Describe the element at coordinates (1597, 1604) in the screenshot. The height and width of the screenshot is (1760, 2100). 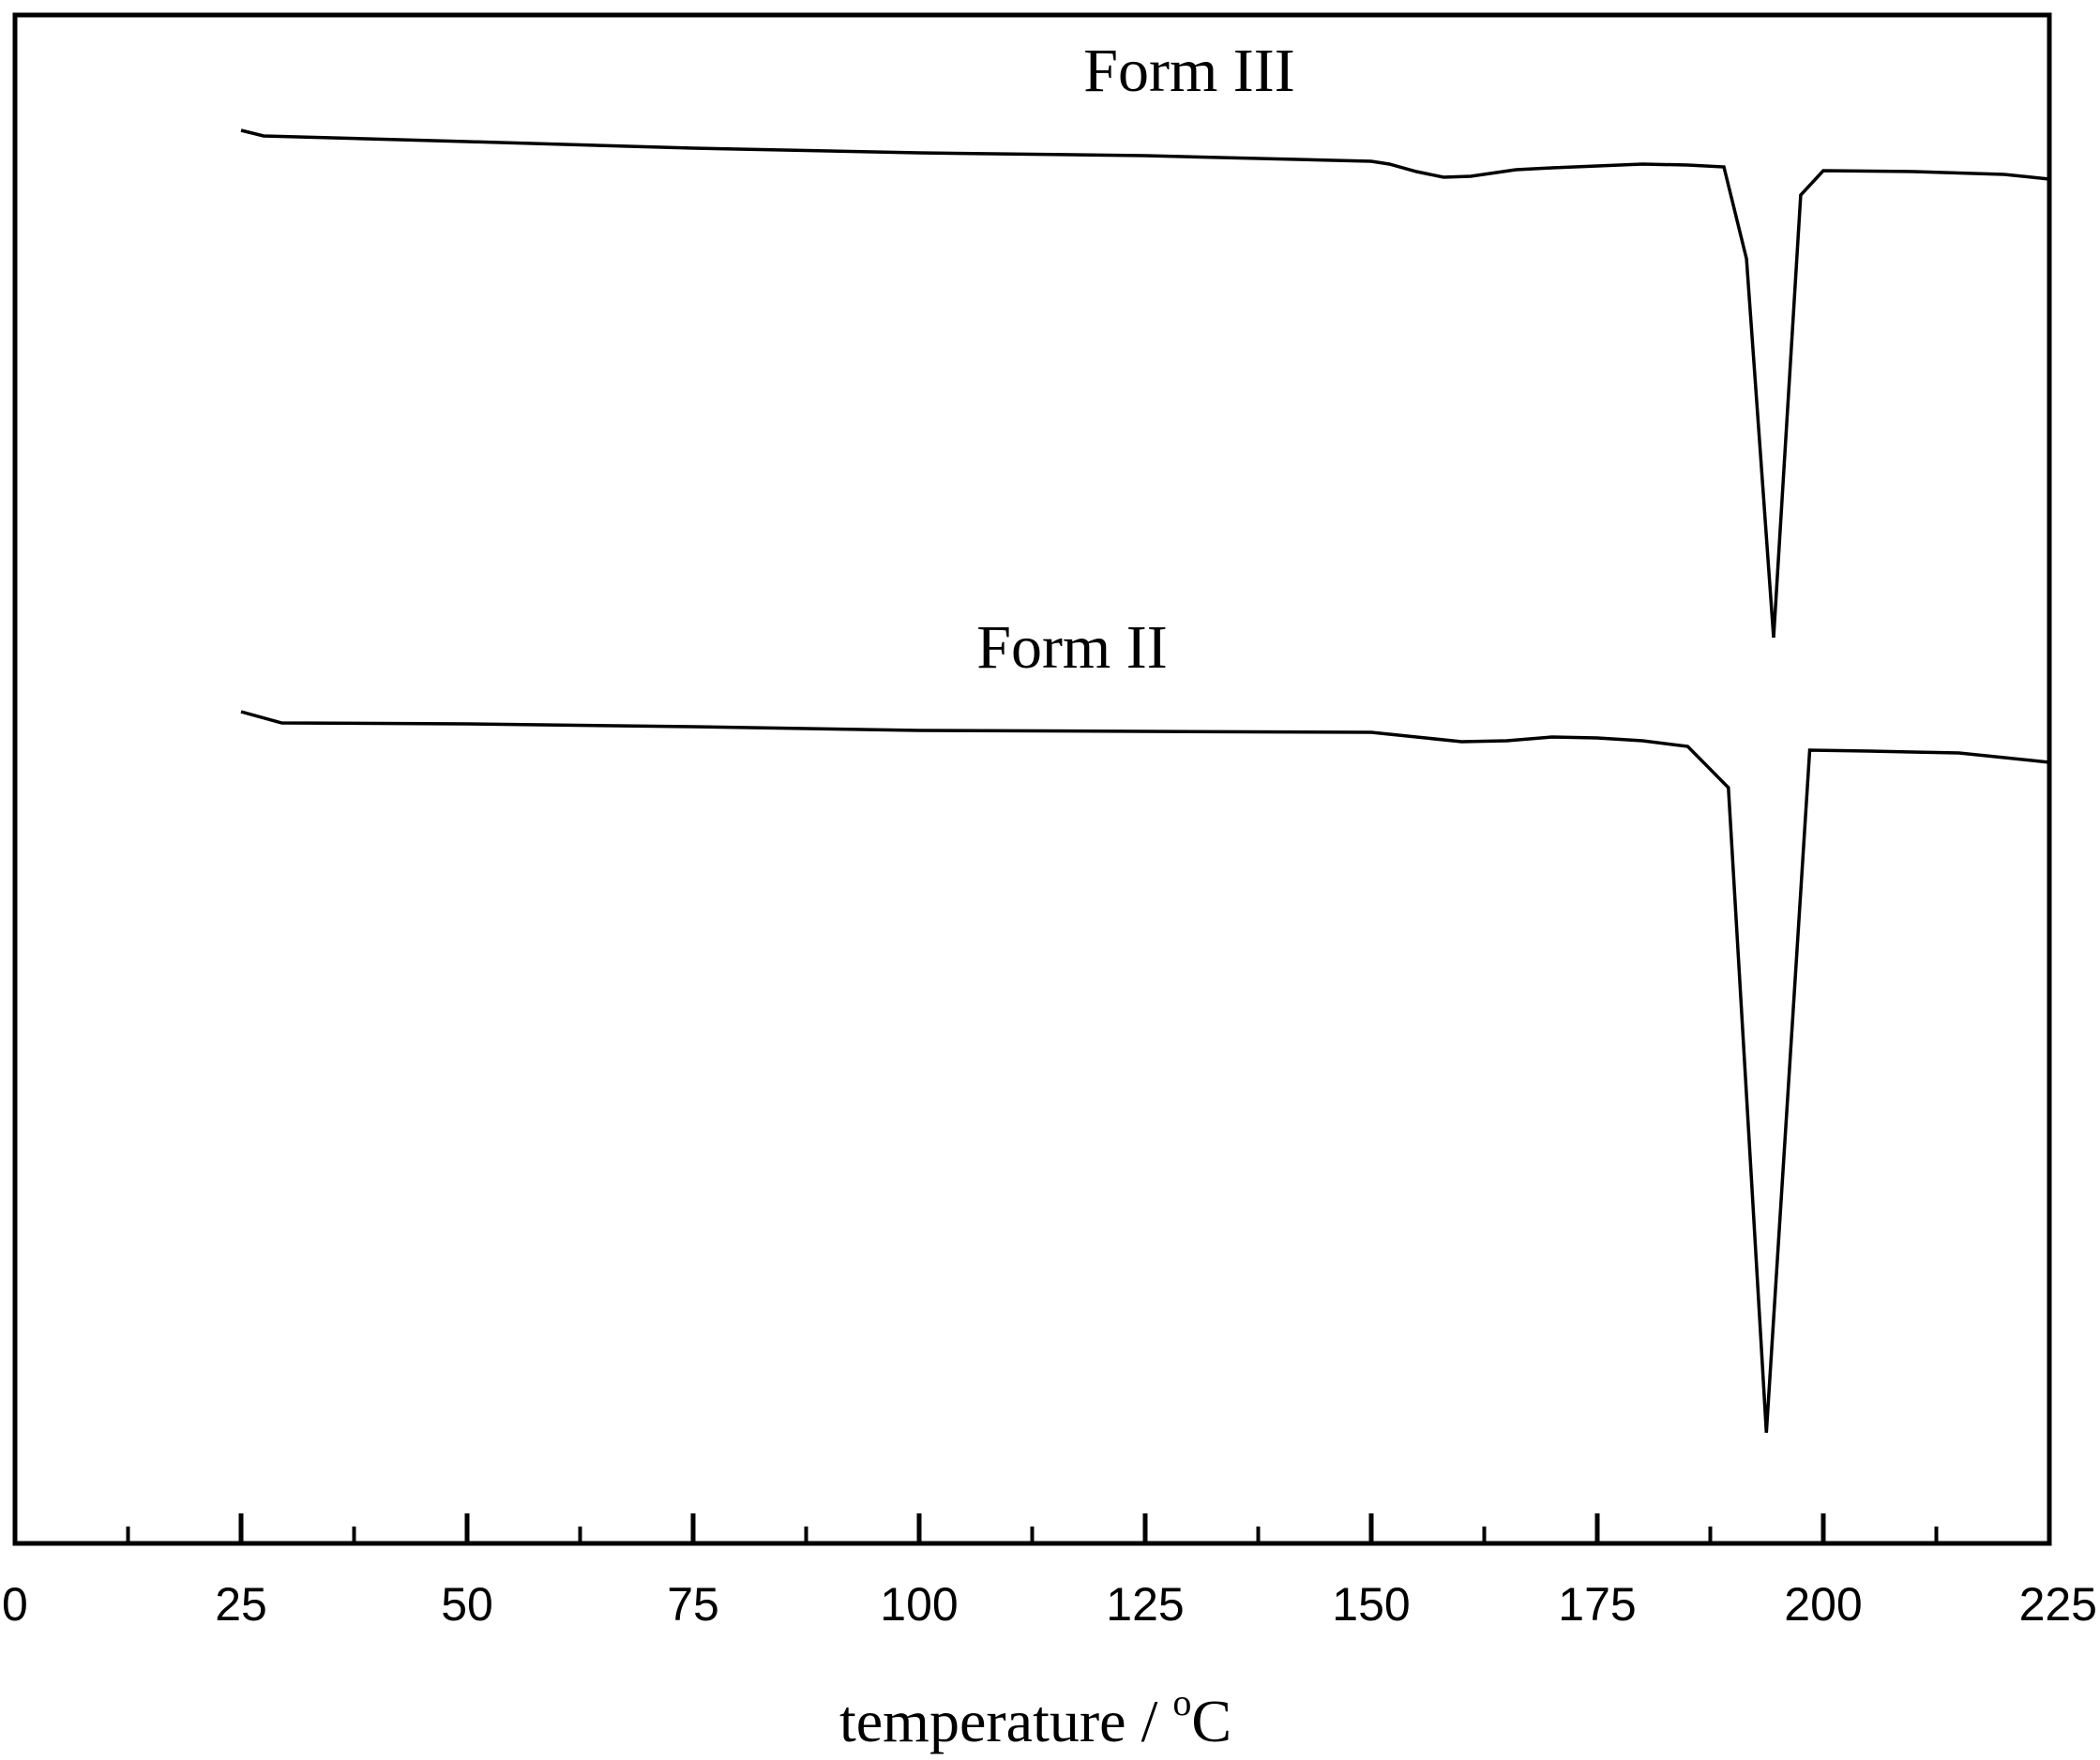
I see `x-tick-label: 175` at that location.